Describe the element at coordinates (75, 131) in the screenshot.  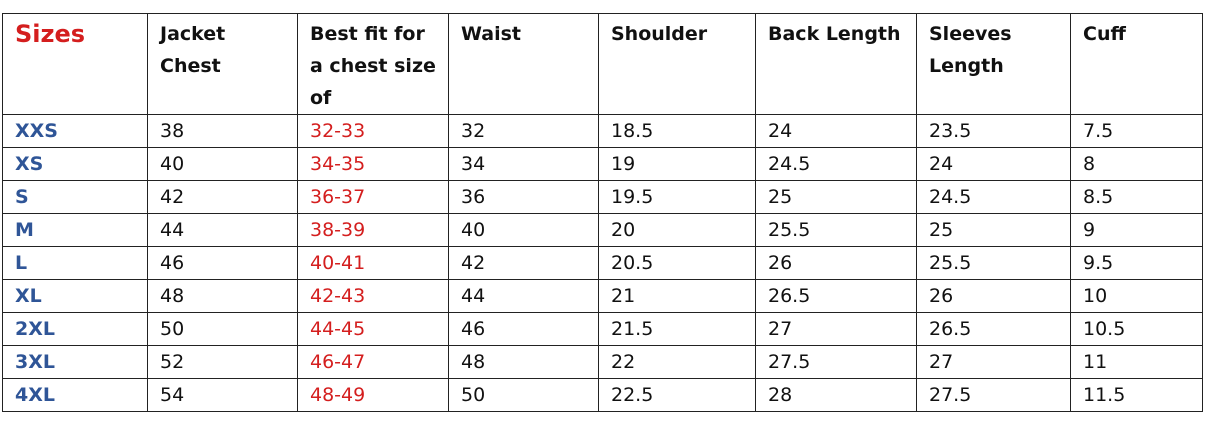
I see `cell-size: XXS` at that location.